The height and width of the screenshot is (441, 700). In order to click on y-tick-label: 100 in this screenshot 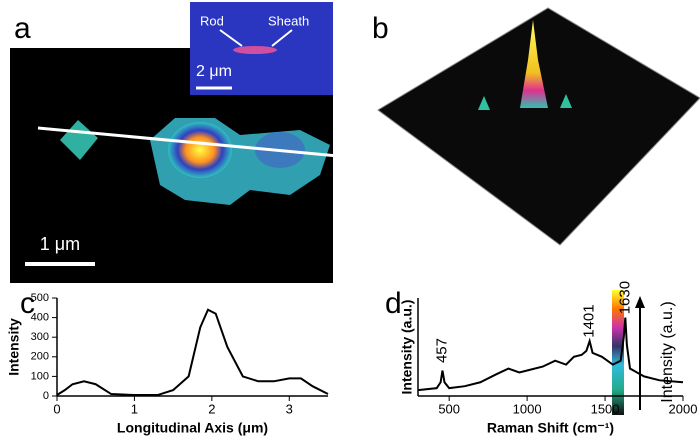, I will do `click(40, 376)`.